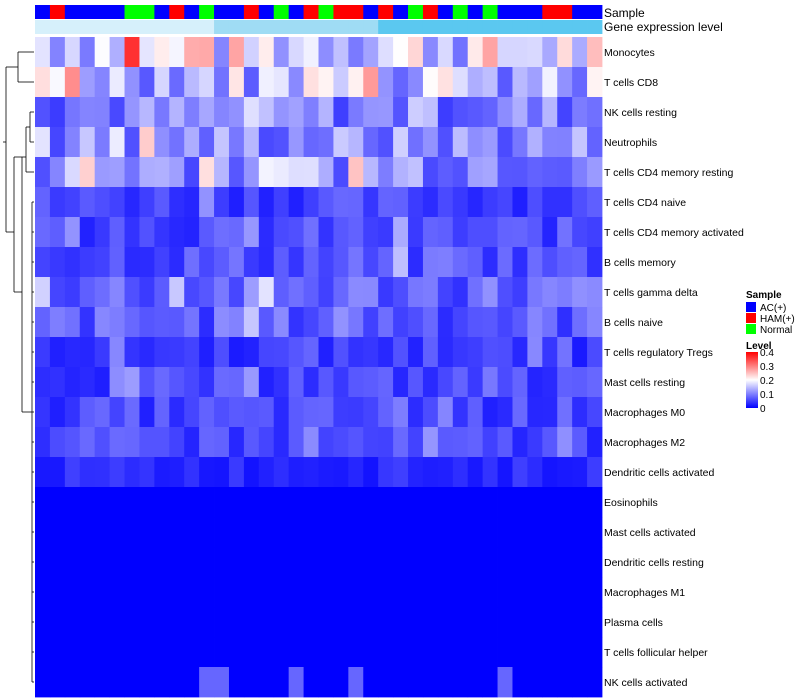  I want to click on level-legend-colorbar, so click(752, 380).